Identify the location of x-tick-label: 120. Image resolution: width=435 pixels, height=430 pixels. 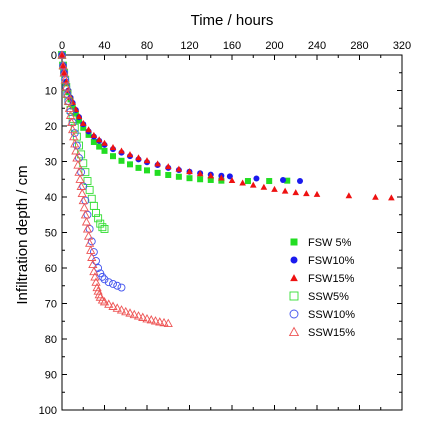
(189, 46).